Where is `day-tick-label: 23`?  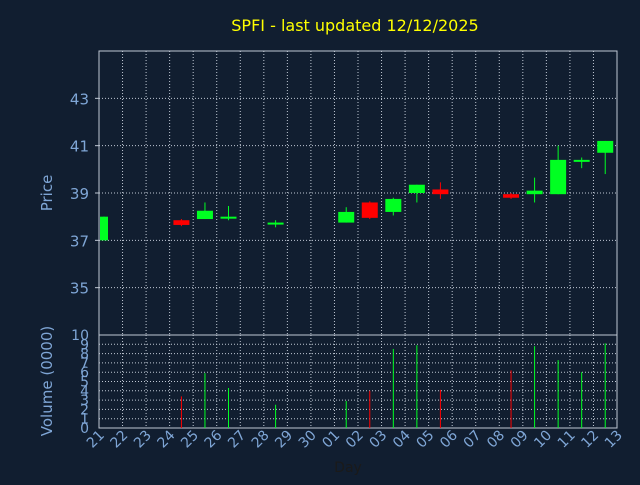
day-tick-label: 23 is located at coordinates (143, 440).